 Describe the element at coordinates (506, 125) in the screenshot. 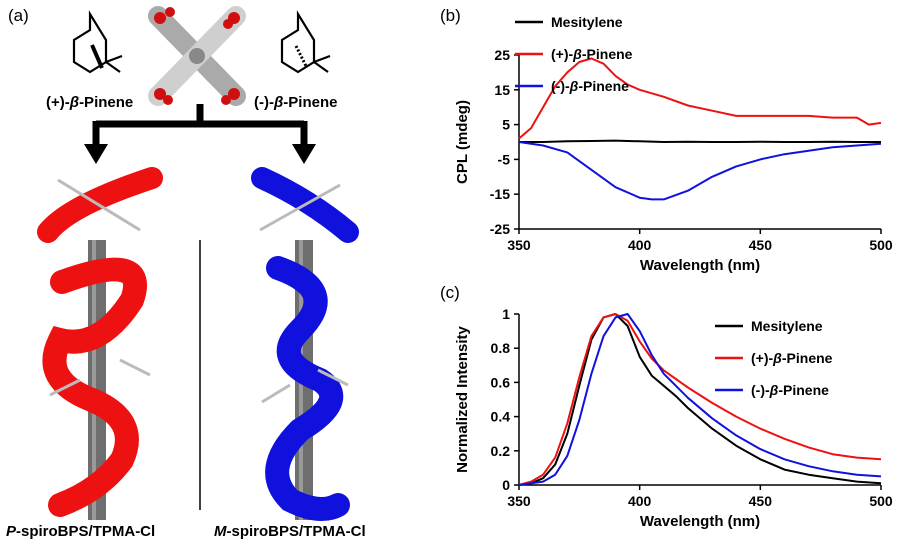

I see `y-tick-label: 5` at that location.